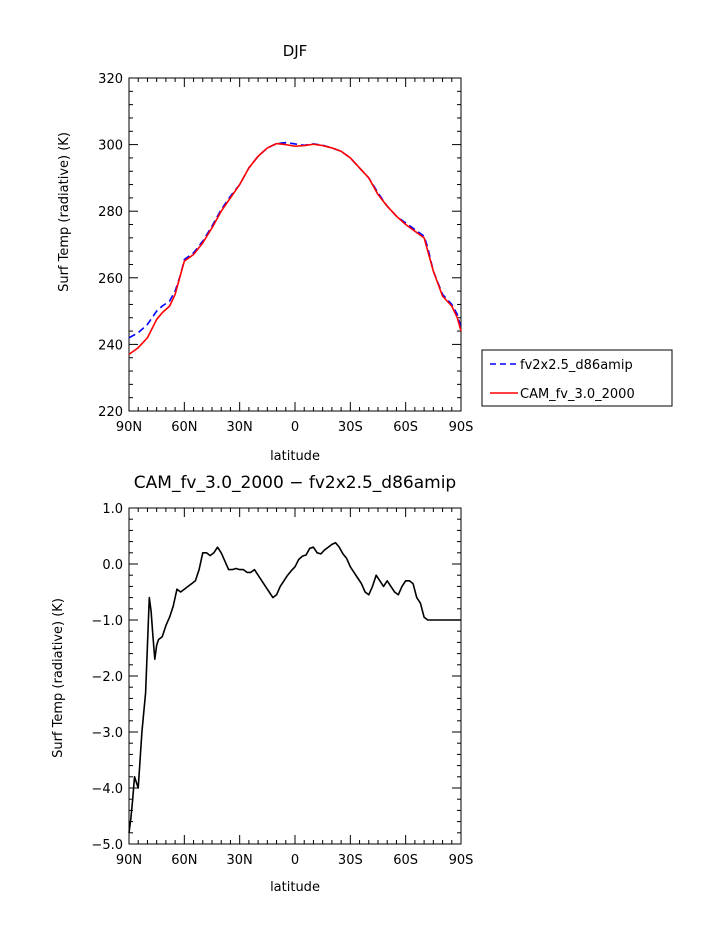 The image size is (723, 935). Describe the element at coordinates (129, 427) in the screenshot. I see `top-x-tick-label: 90N` at that location.